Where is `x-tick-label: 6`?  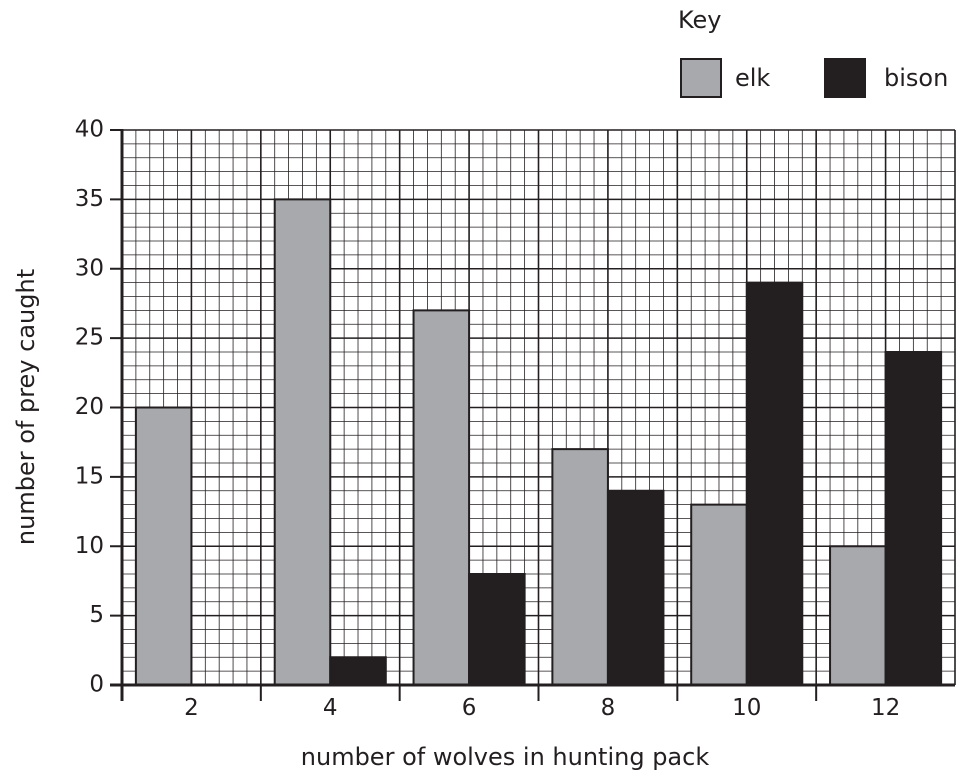
x-tick-label: 6 is located at coordinates (469, 708).